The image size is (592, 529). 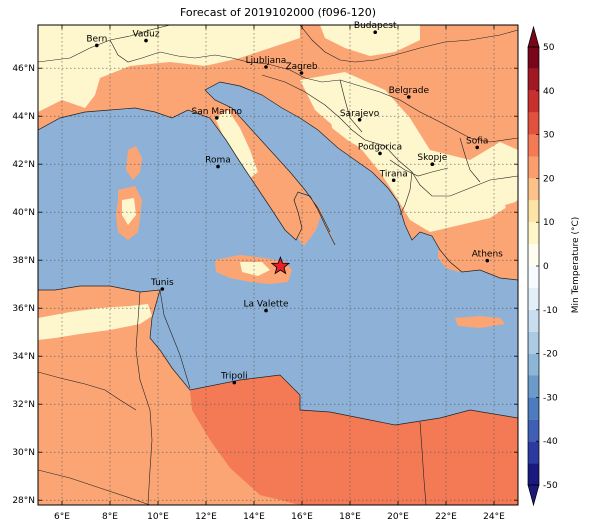 I want to click on colorbar-tick-label: -30, so click(x=550, y=398).